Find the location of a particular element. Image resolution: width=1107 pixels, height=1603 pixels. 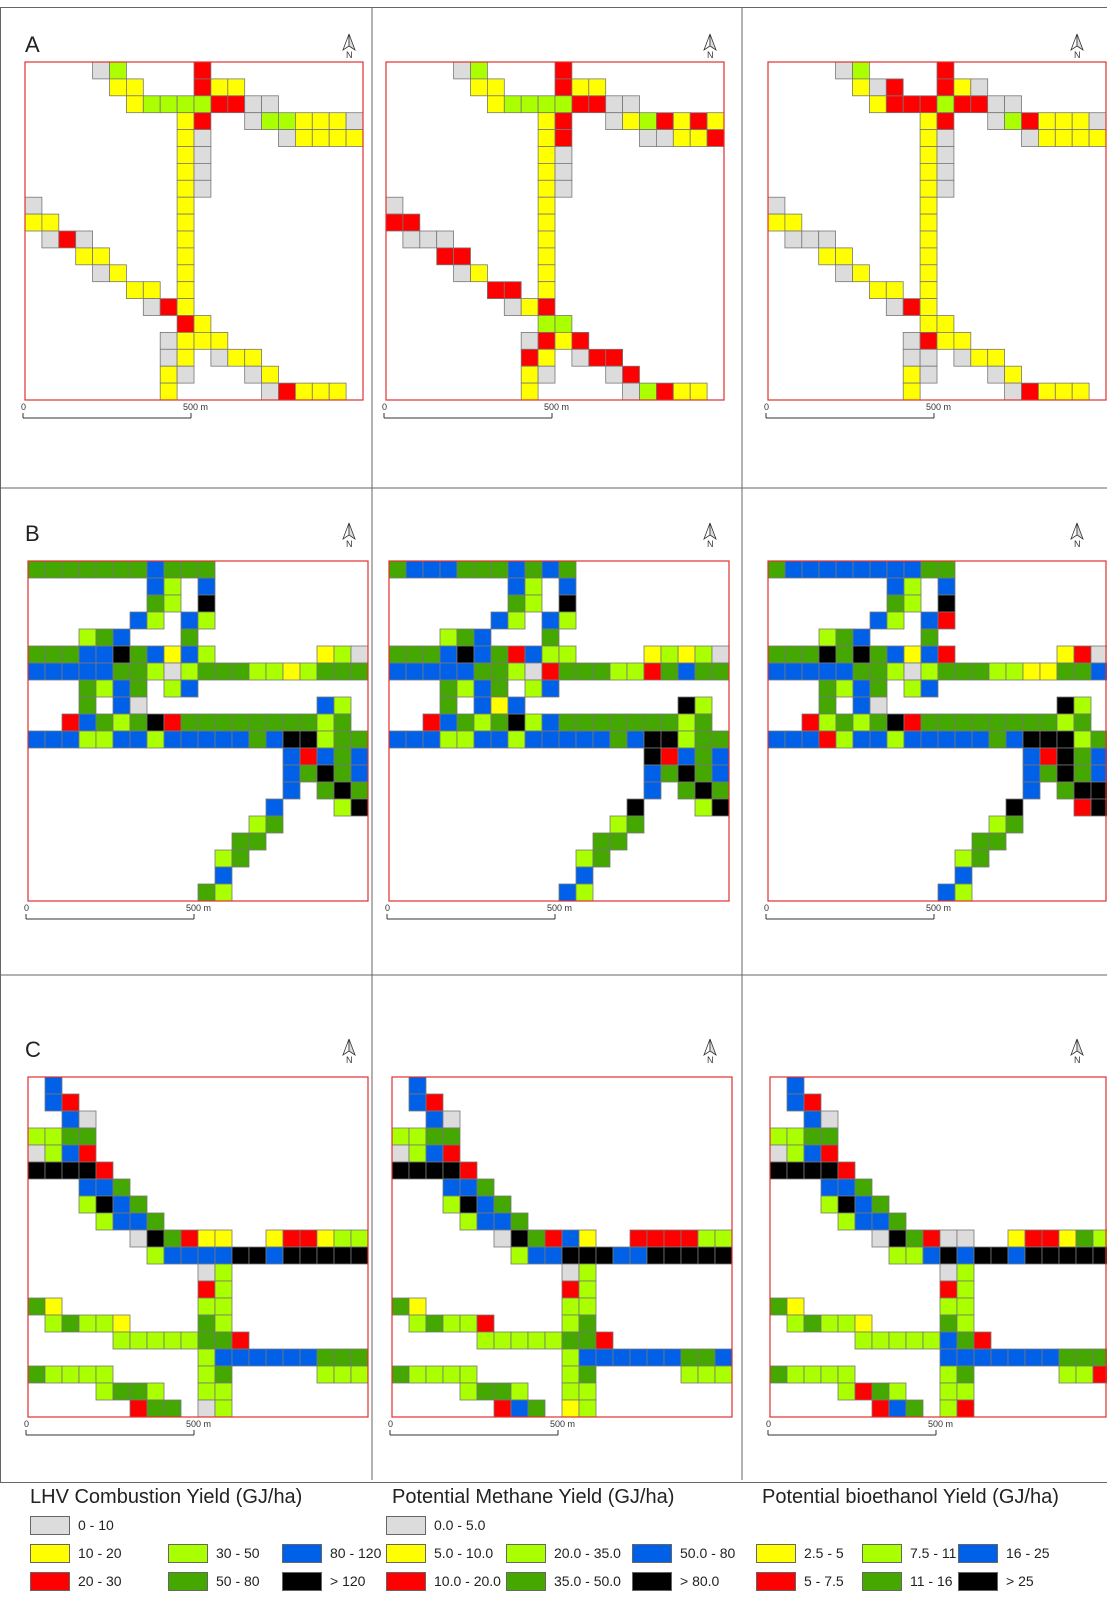

north-arrow-right is located at coordinates (1080, 1047).